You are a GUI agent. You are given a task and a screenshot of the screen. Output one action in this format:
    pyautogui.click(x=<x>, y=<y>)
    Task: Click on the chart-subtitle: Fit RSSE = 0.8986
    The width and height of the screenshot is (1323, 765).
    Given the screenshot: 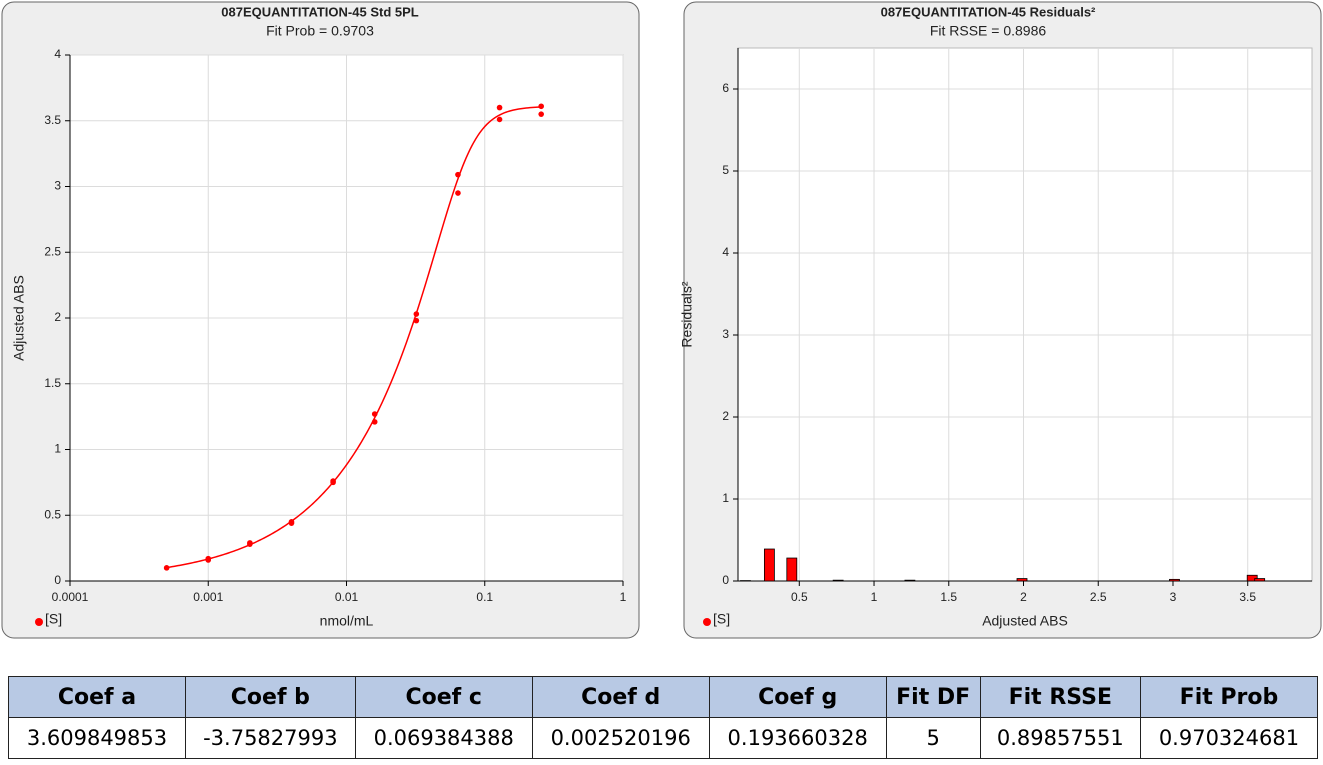 What is the action you would take?
    pyautogui.click(x=988, y=31)
    